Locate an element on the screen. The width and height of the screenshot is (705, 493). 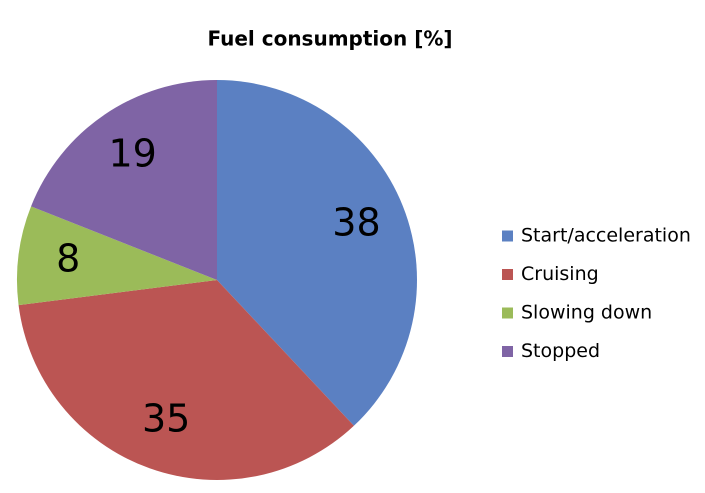
data-label: 19 is located at coordinates (133, 153).